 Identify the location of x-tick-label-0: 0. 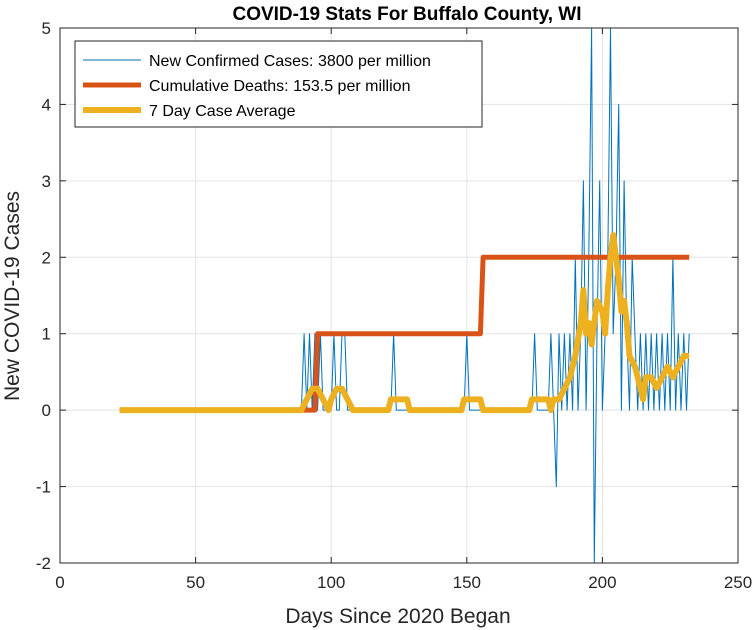
(59, 582).